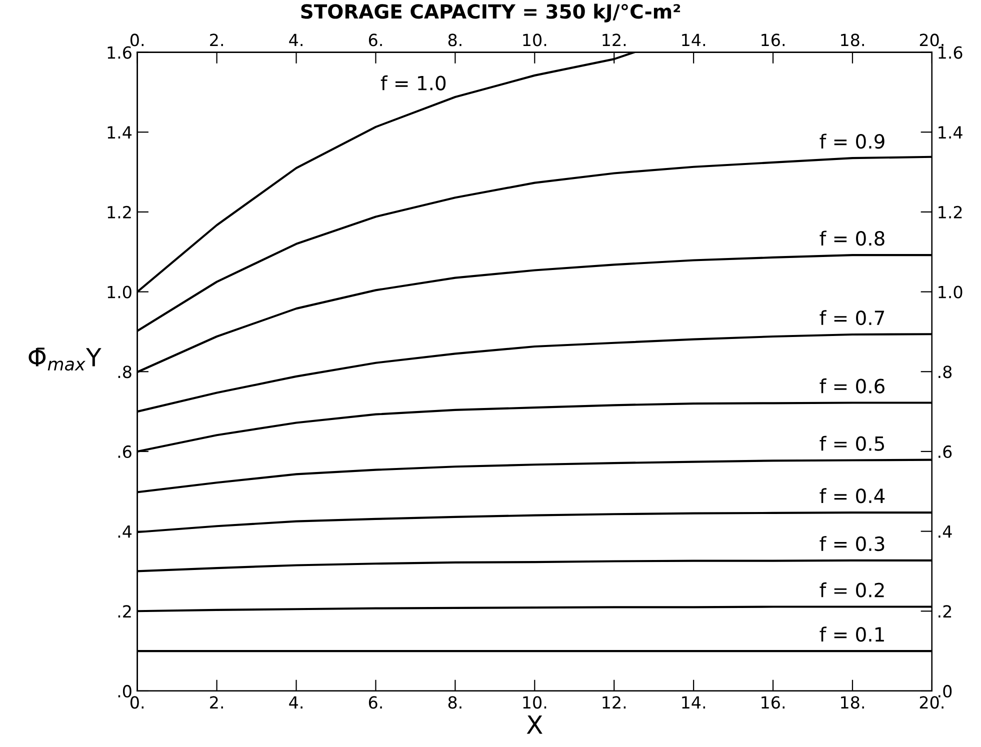 This screenshot has width=981, height=747. I want to click on x2-tick-label: 6., so click(375, 40).